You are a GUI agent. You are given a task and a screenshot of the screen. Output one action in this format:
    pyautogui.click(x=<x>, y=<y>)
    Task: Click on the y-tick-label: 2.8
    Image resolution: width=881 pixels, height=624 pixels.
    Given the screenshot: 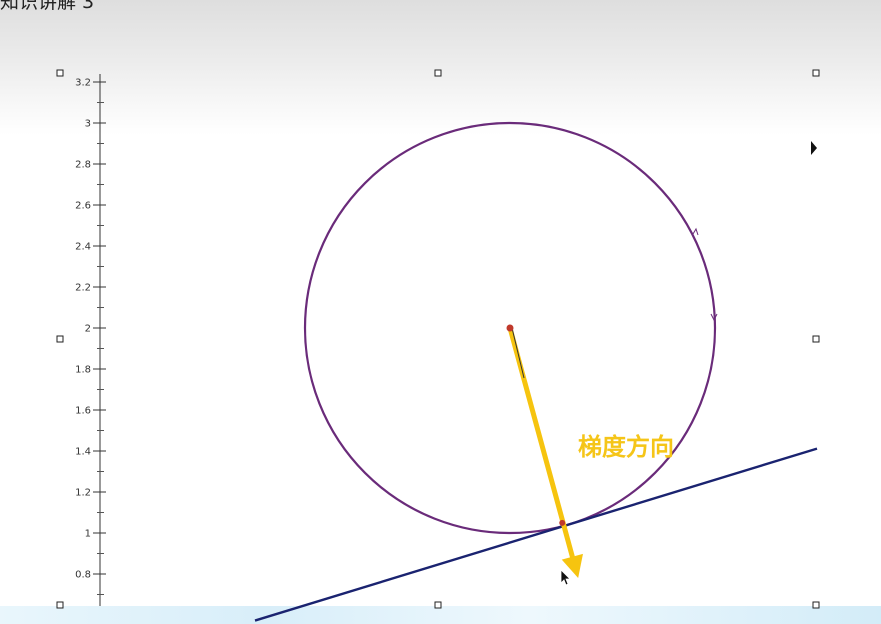 What is the action you would take?
    pyautogui.click(x=83, y=165)
    